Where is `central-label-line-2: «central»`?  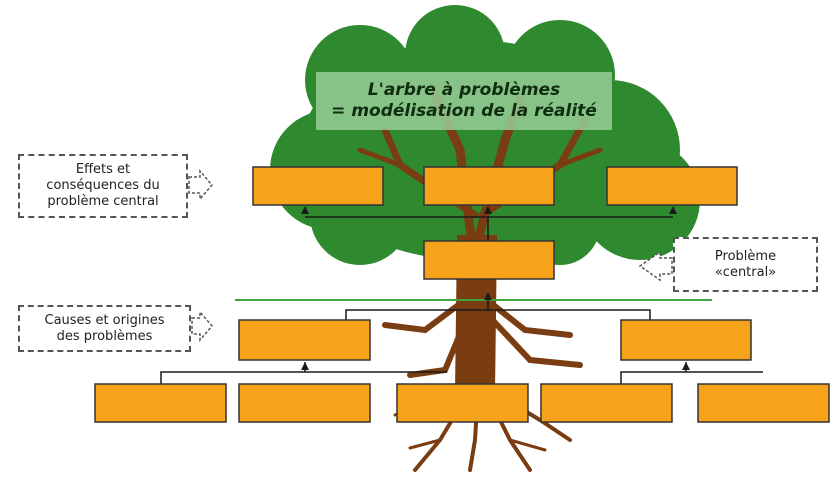
central-label-line-2: «central» is located at coordinates (745, 272).